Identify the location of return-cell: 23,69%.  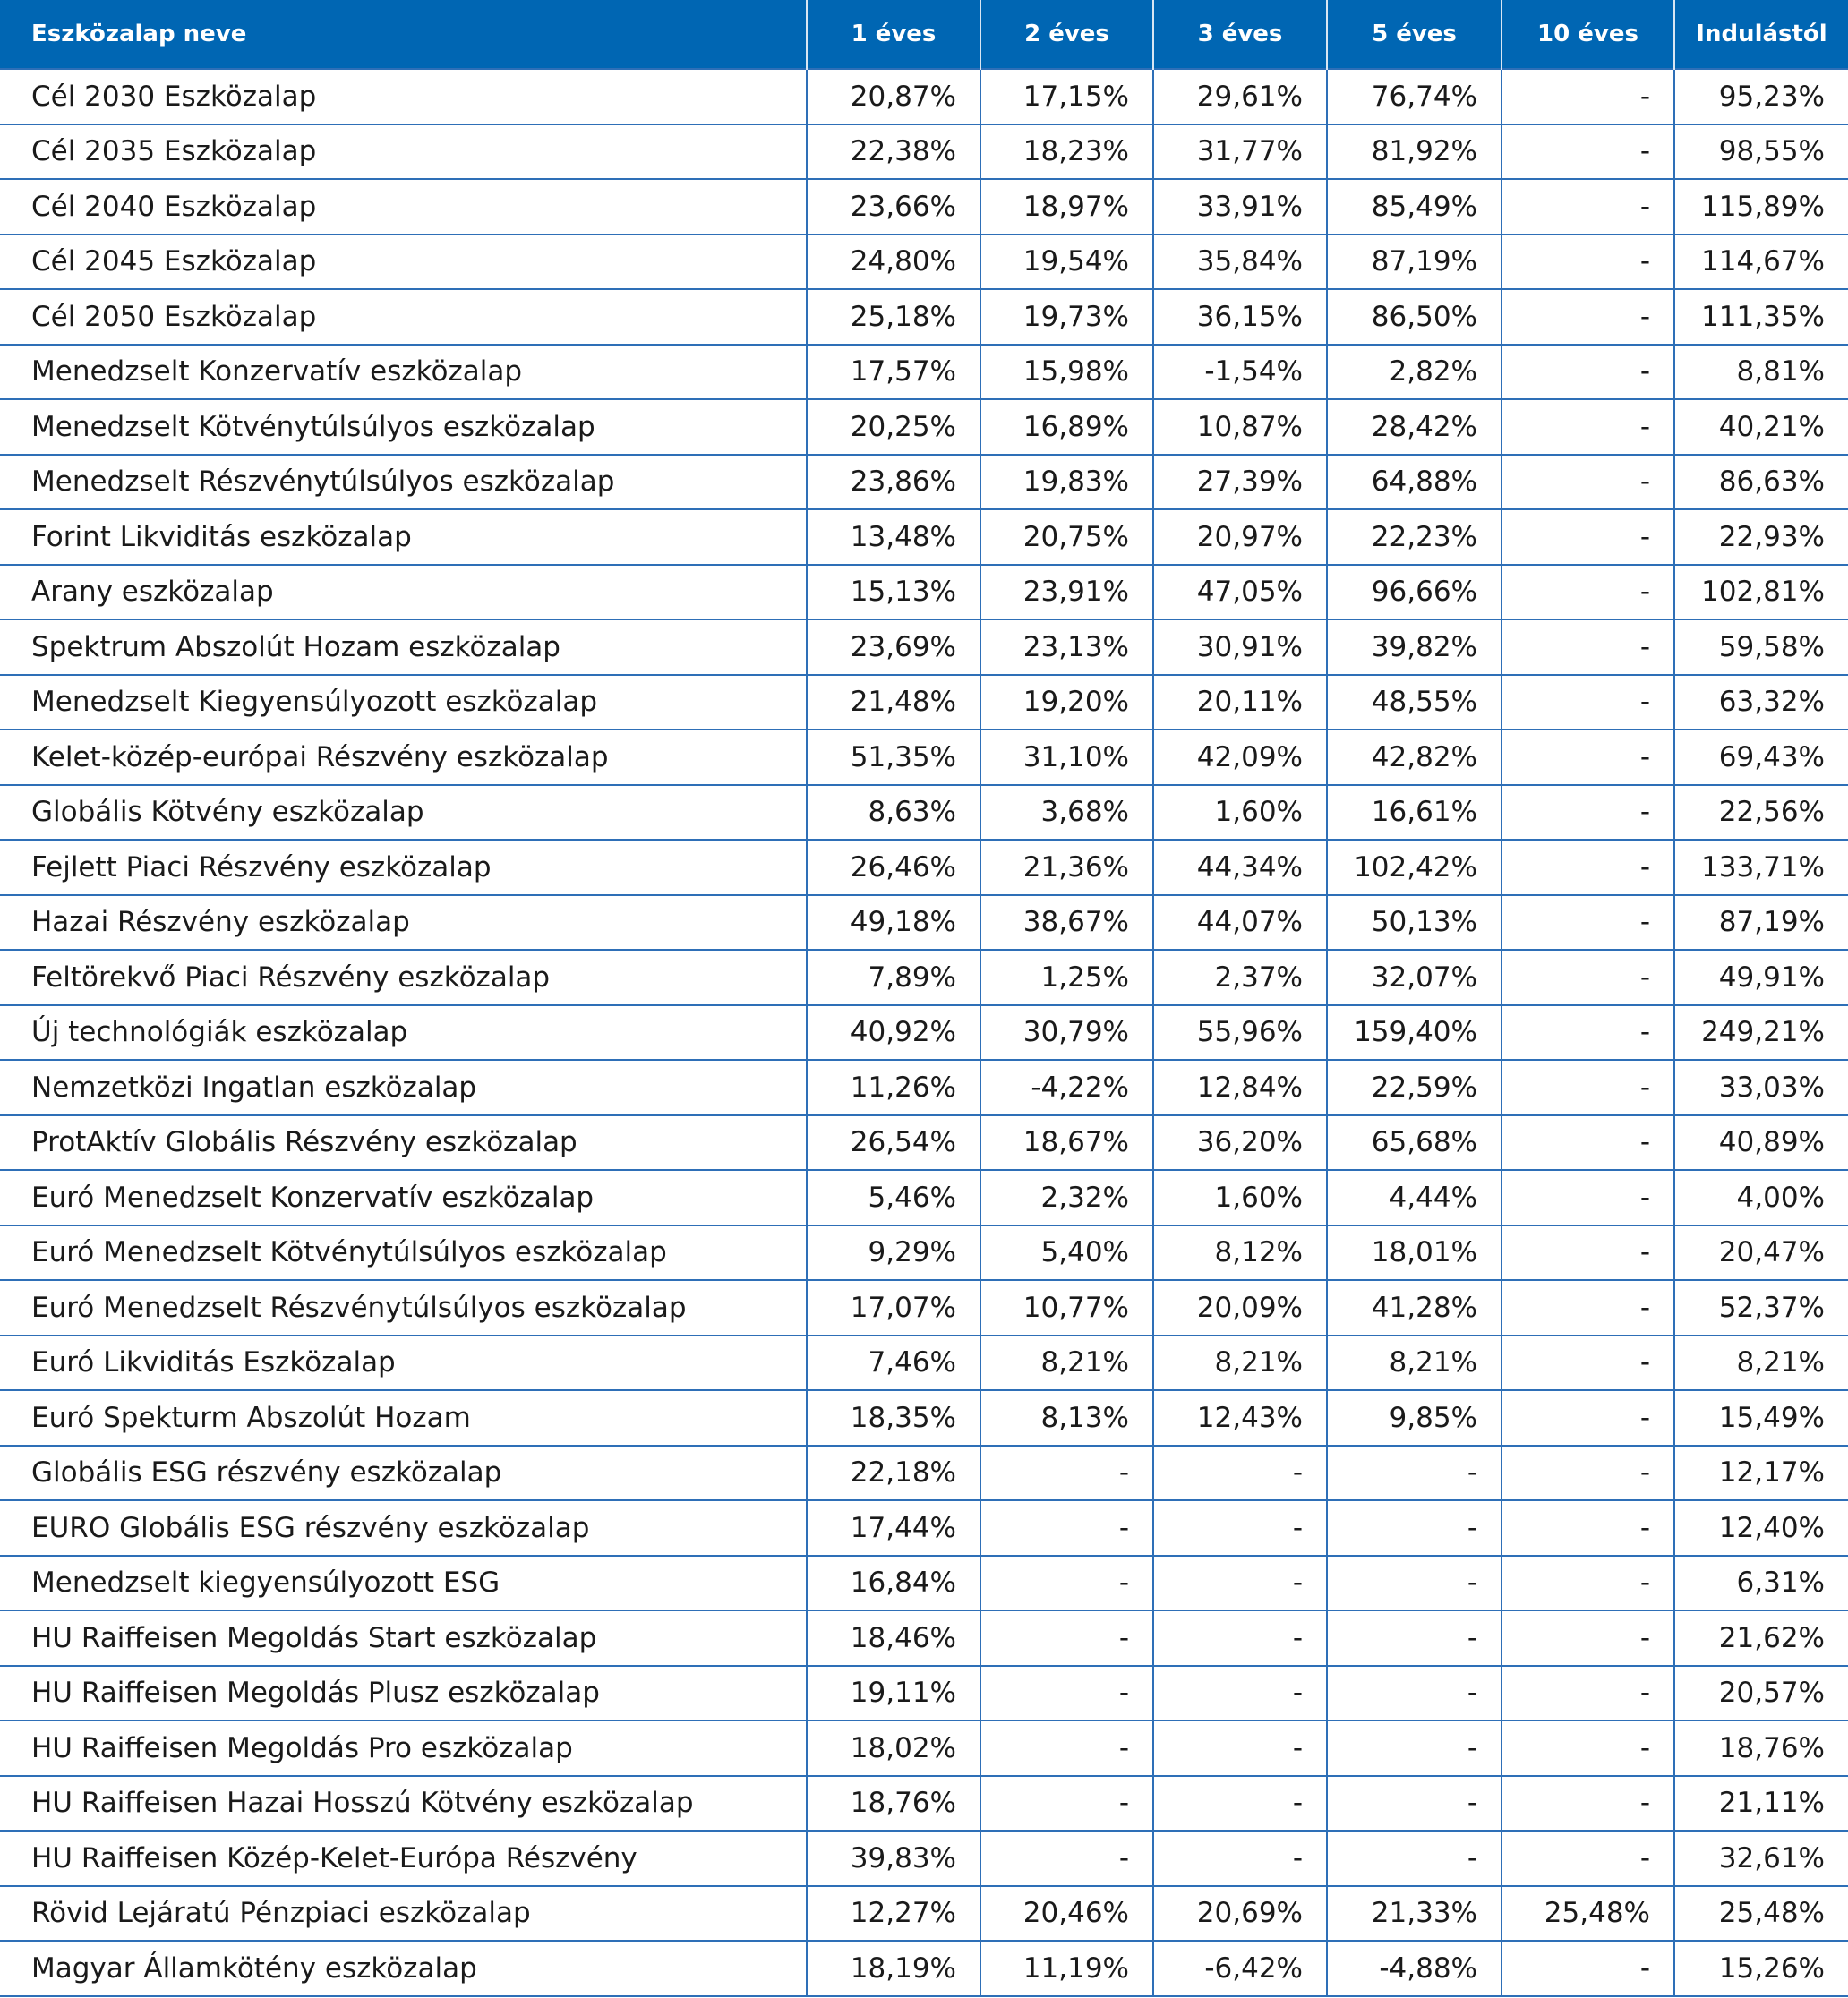
(893, 647).